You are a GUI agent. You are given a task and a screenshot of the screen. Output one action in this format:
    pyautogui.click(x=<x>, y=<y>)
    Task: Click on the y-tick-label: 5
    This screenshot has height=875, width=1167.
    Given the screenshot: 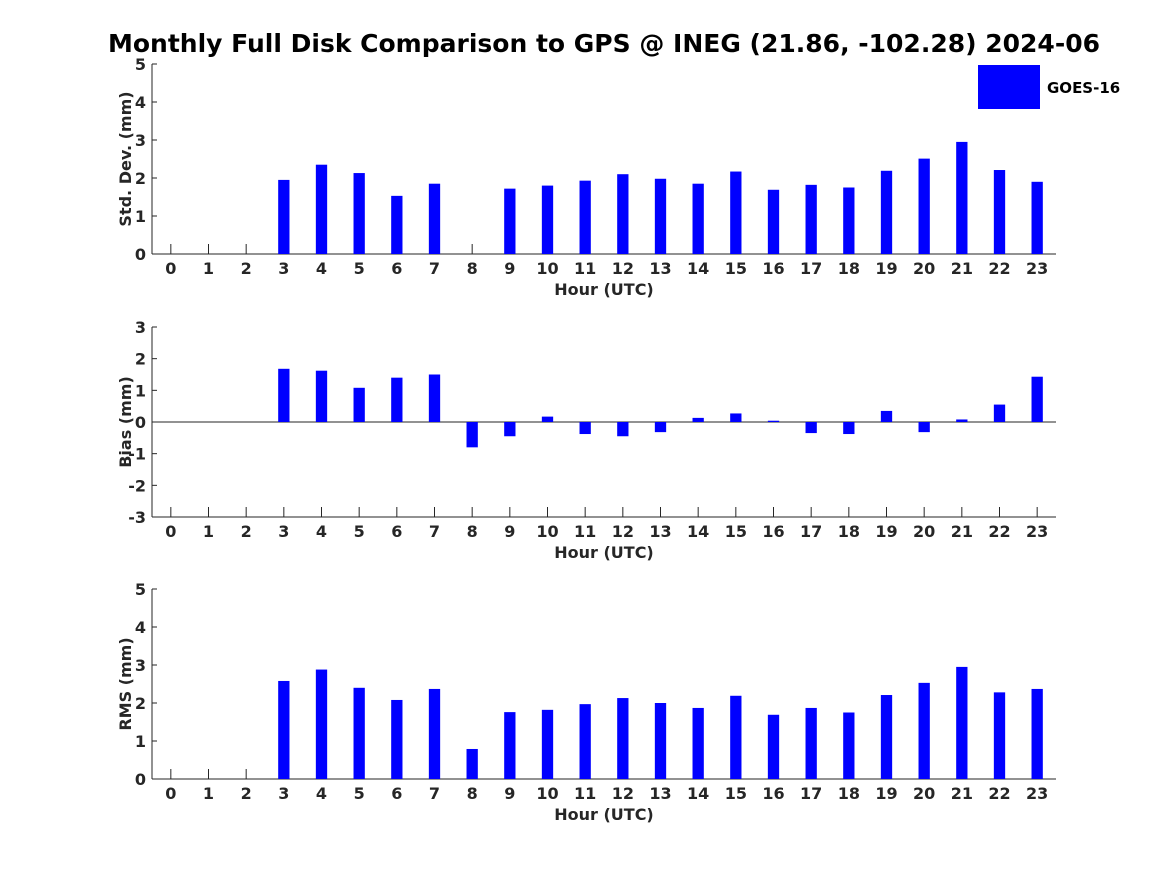 What is the action you would take?
    pyautogui.click(x=140, y=64)
    